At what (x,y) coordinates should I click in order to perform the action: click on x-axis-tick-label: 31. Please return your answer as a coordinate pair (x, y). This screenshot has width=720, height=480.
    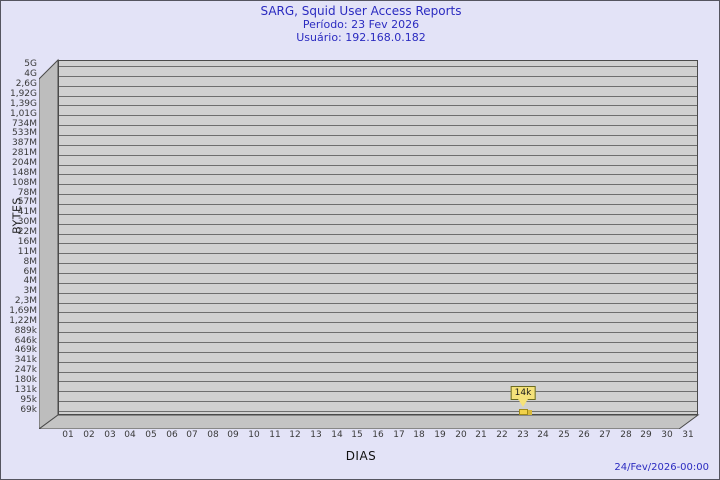
    Looking at the image, I should click on (688, 435).